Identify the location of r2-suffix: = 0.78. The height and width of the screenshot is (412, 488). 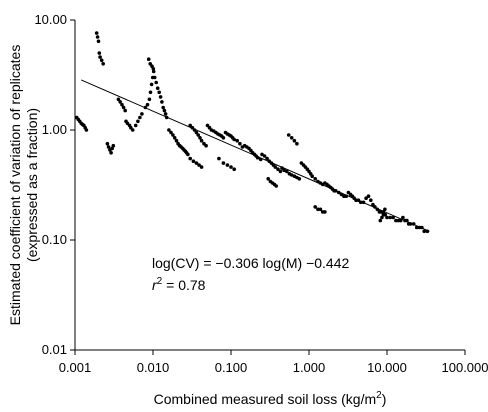
(183, 285).